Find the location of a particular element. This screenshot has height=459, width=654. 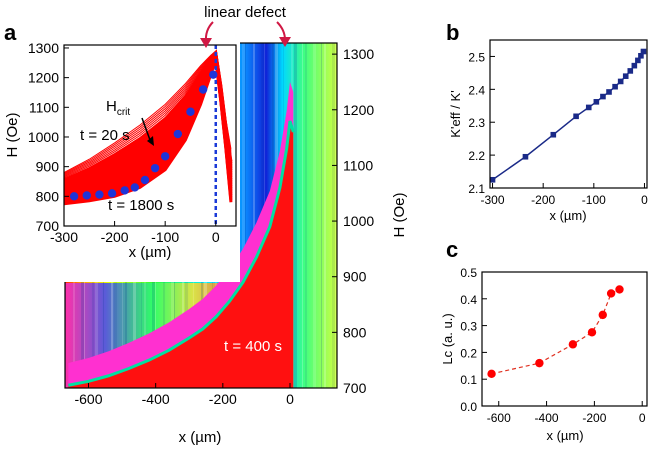

keff-line is located at coordinates (568, 116).